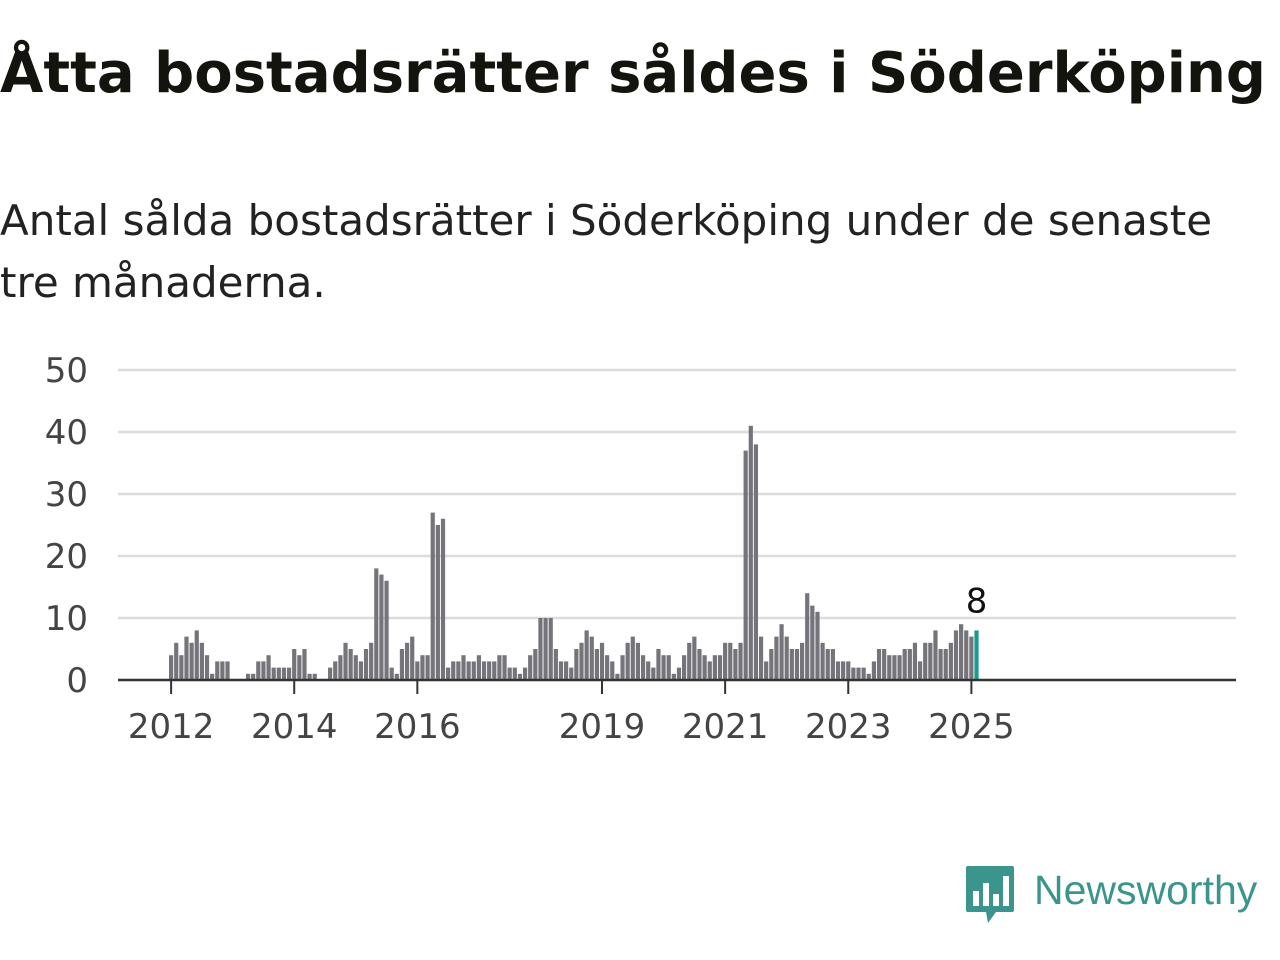 Image resolution: width=1280 pixels, height=960 pixels. I want to click on brand-name: Newsworthy, so click(1146, 889).